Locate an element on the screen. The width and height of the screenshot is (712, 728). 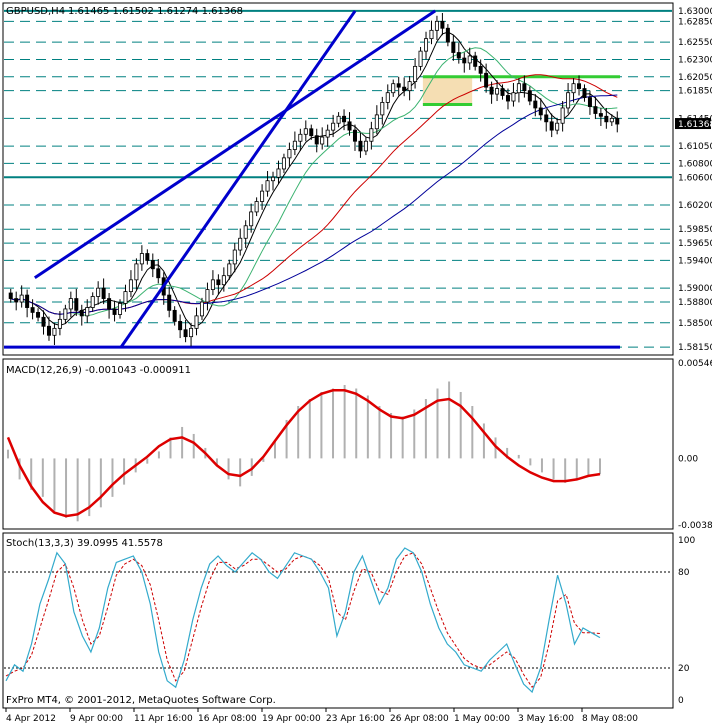
price-label-3: 1.62300 is located at coordinates (695, 60).